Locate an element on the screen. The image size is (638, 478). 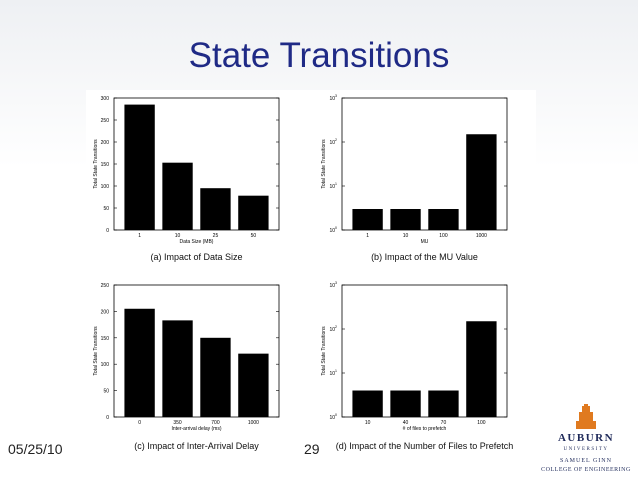
chart-3-caption: (c) Impact of Inter-Arrival Delay is located at coordinates (196, 446).